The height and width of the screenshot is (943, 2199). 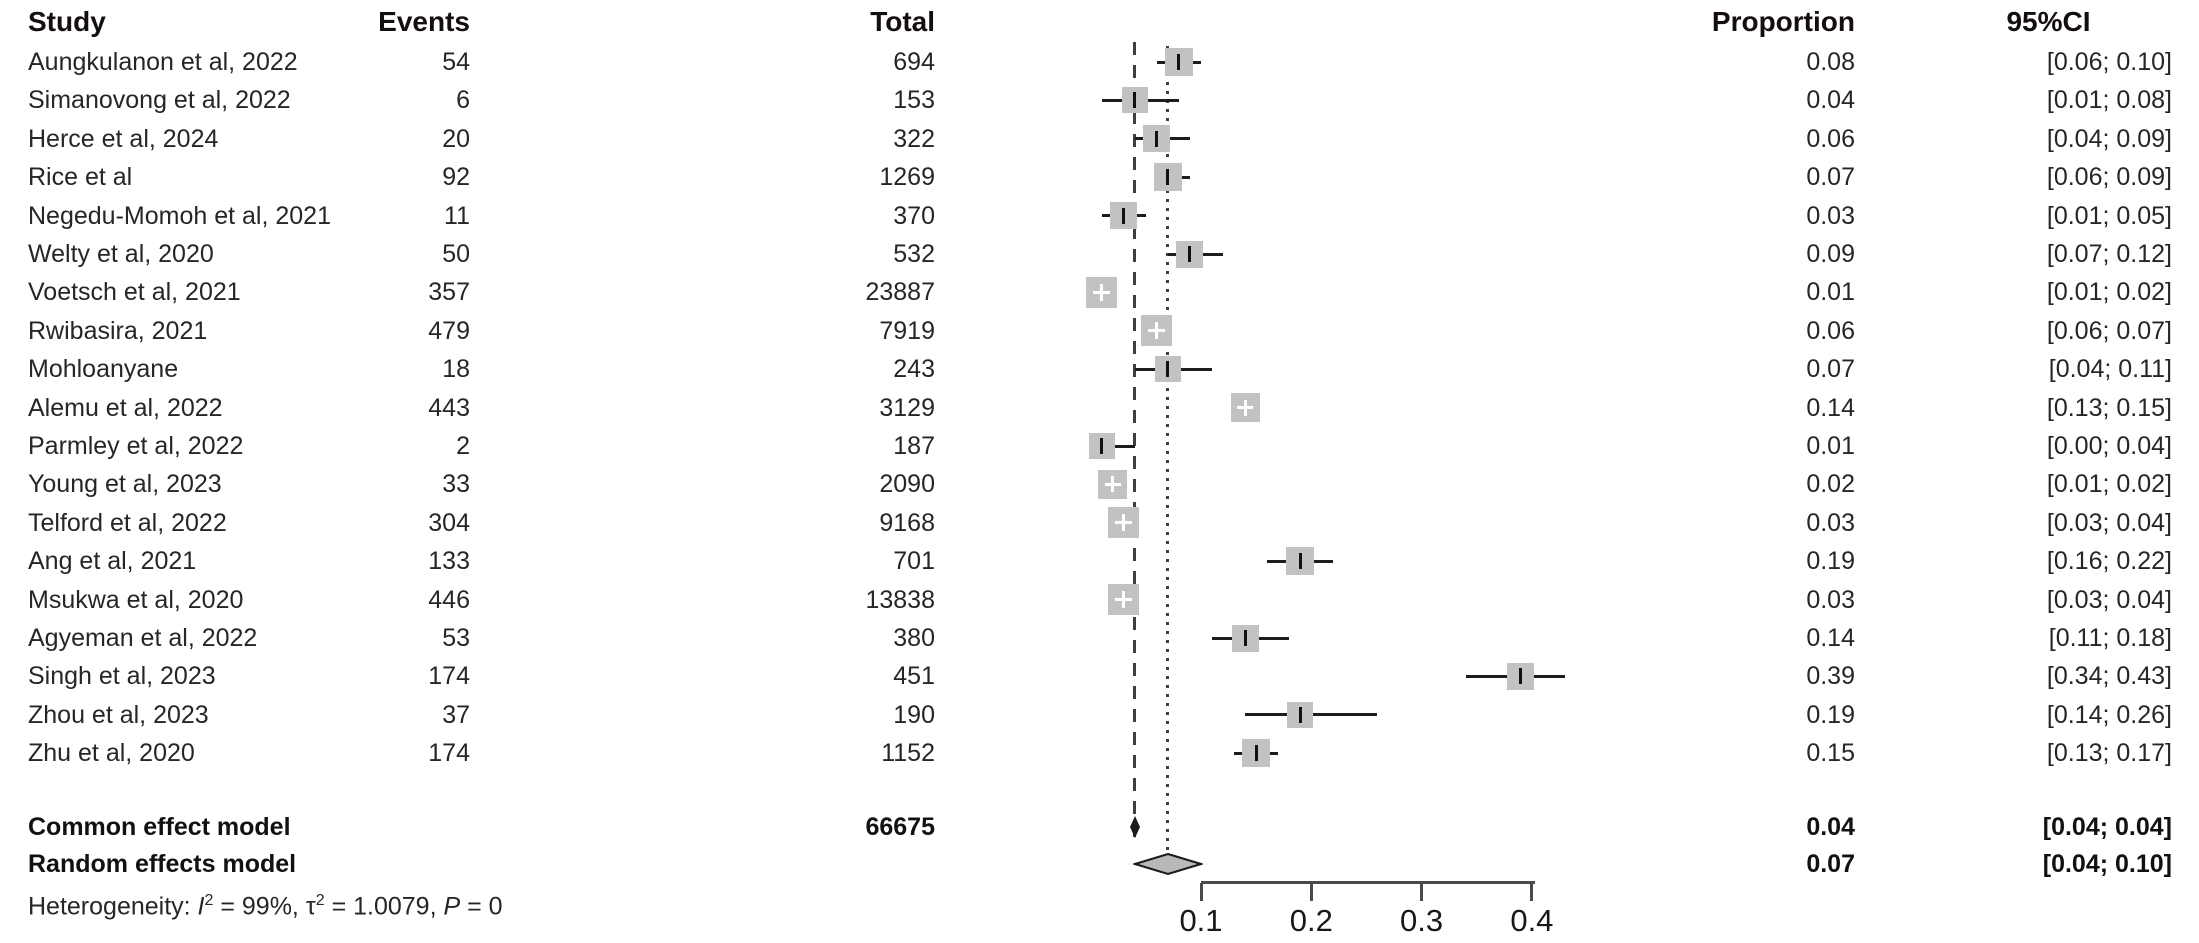 What do you see at coordinates (2109, 446) in the screenshot?
I see `ci-value: [0.00; 0.04]` at bounding box center [2109, 446].